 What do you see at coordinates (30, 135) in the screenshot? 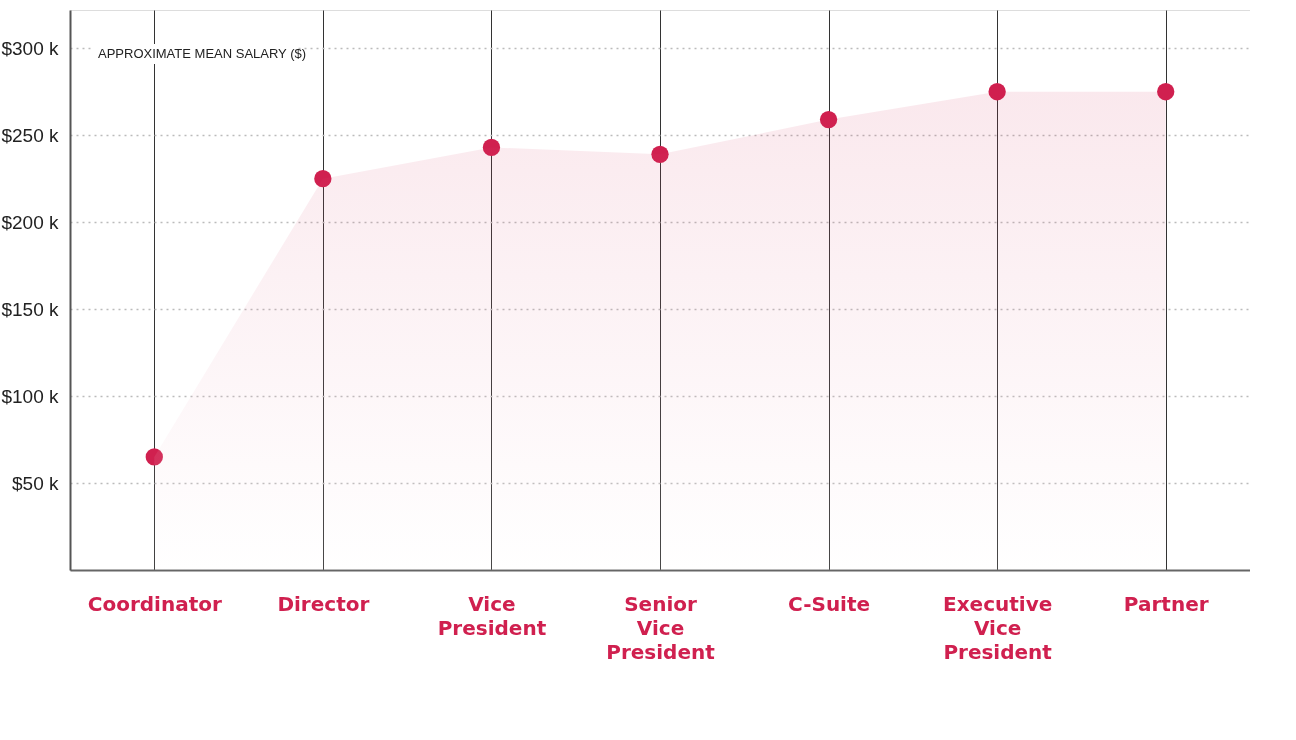
I see `y-tick-label: $250 k` at bounding box center [30, 135].